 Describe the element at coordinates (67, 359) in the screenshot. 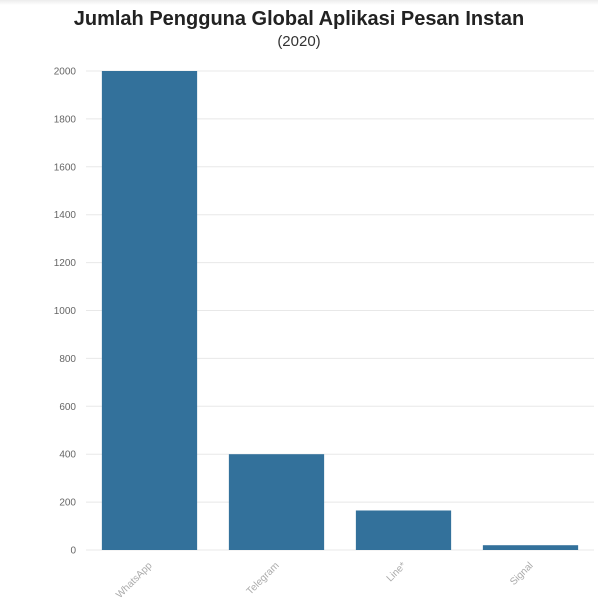

I see `y-tick-label: 800` at that location.